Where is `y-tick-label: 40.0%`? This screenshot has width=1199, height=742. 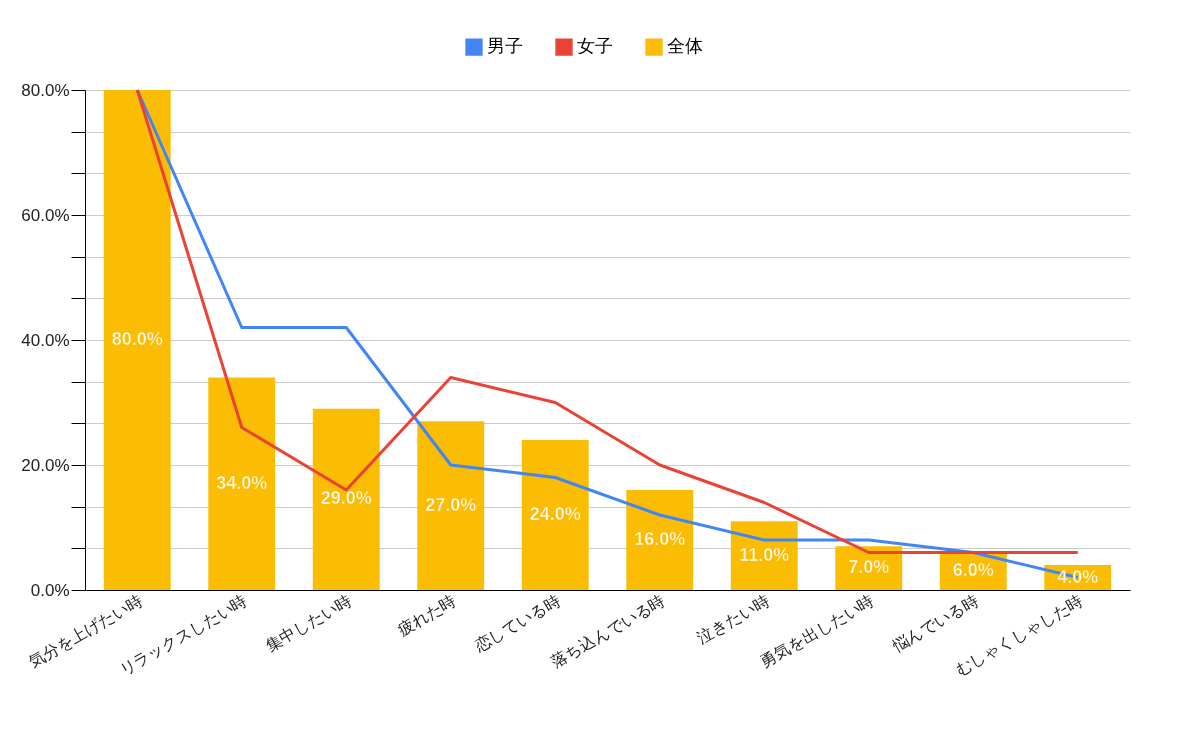 y-tick-label: 40.0% is located at coordinates (45, 340).